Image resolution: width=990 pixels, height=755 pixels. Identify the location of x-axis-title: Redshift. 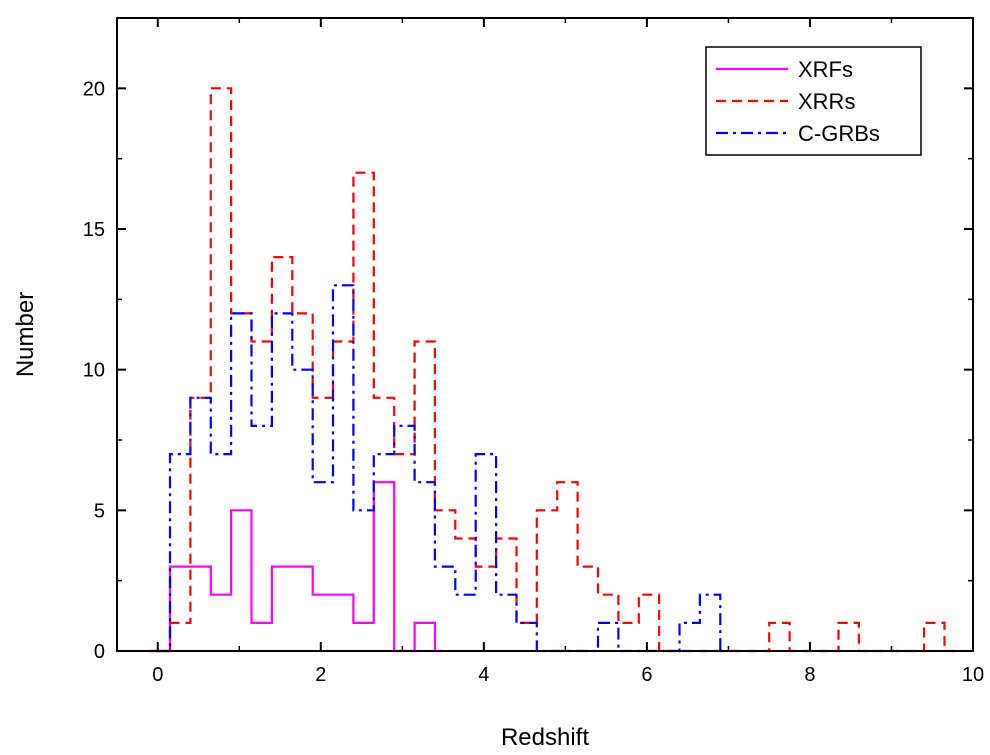
(545, 737).